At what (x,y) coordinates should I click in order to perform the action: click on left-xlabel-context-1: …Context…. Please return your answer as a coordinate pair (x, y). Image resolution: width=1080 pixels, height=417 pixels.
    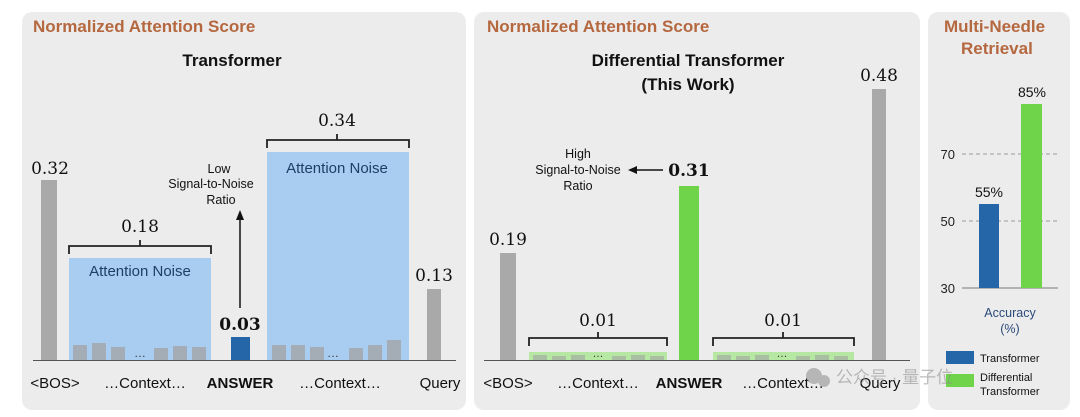
    Looking at the image, I should click on (145, 383).